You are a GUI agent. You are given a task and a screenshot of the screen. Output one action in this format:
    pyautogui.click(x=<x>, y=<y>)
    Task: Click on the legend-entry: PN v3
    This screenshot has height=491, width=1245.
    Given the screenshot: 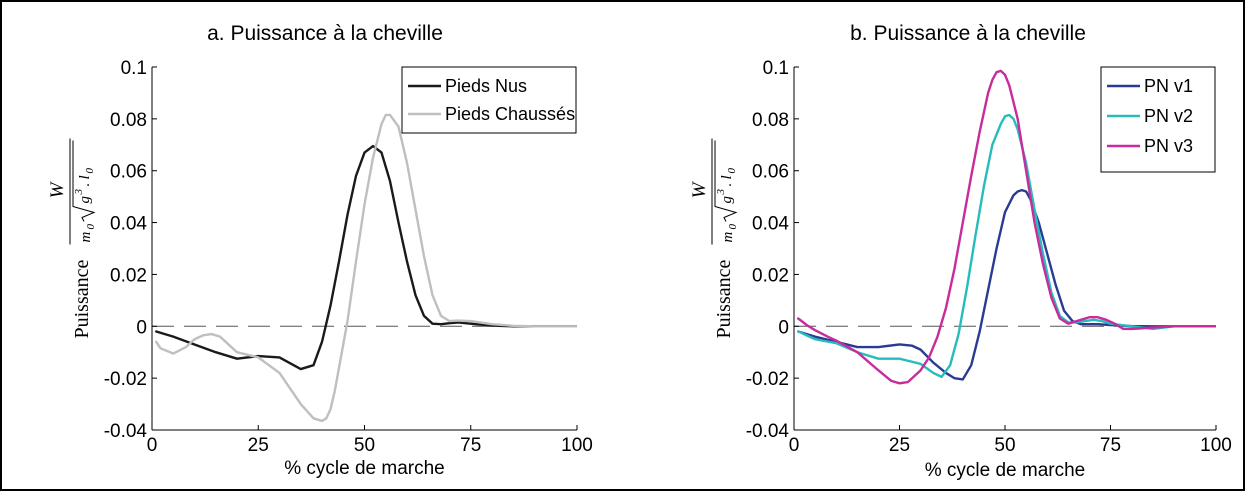 What is the action you would take?
    pyautogui.click(x=1168, y=146)
    